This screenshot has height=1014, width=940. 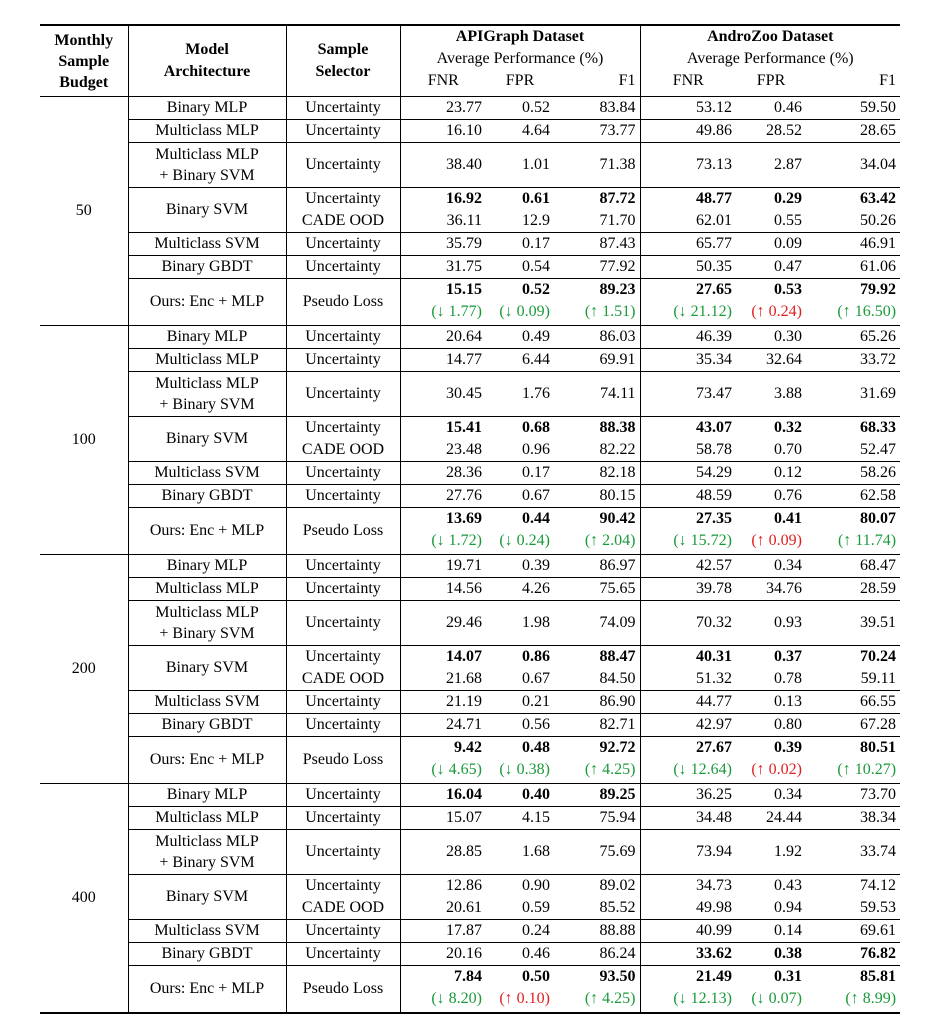 I want to click on androzoo-fpr-value: 24.44, so click(x=784, y=817).